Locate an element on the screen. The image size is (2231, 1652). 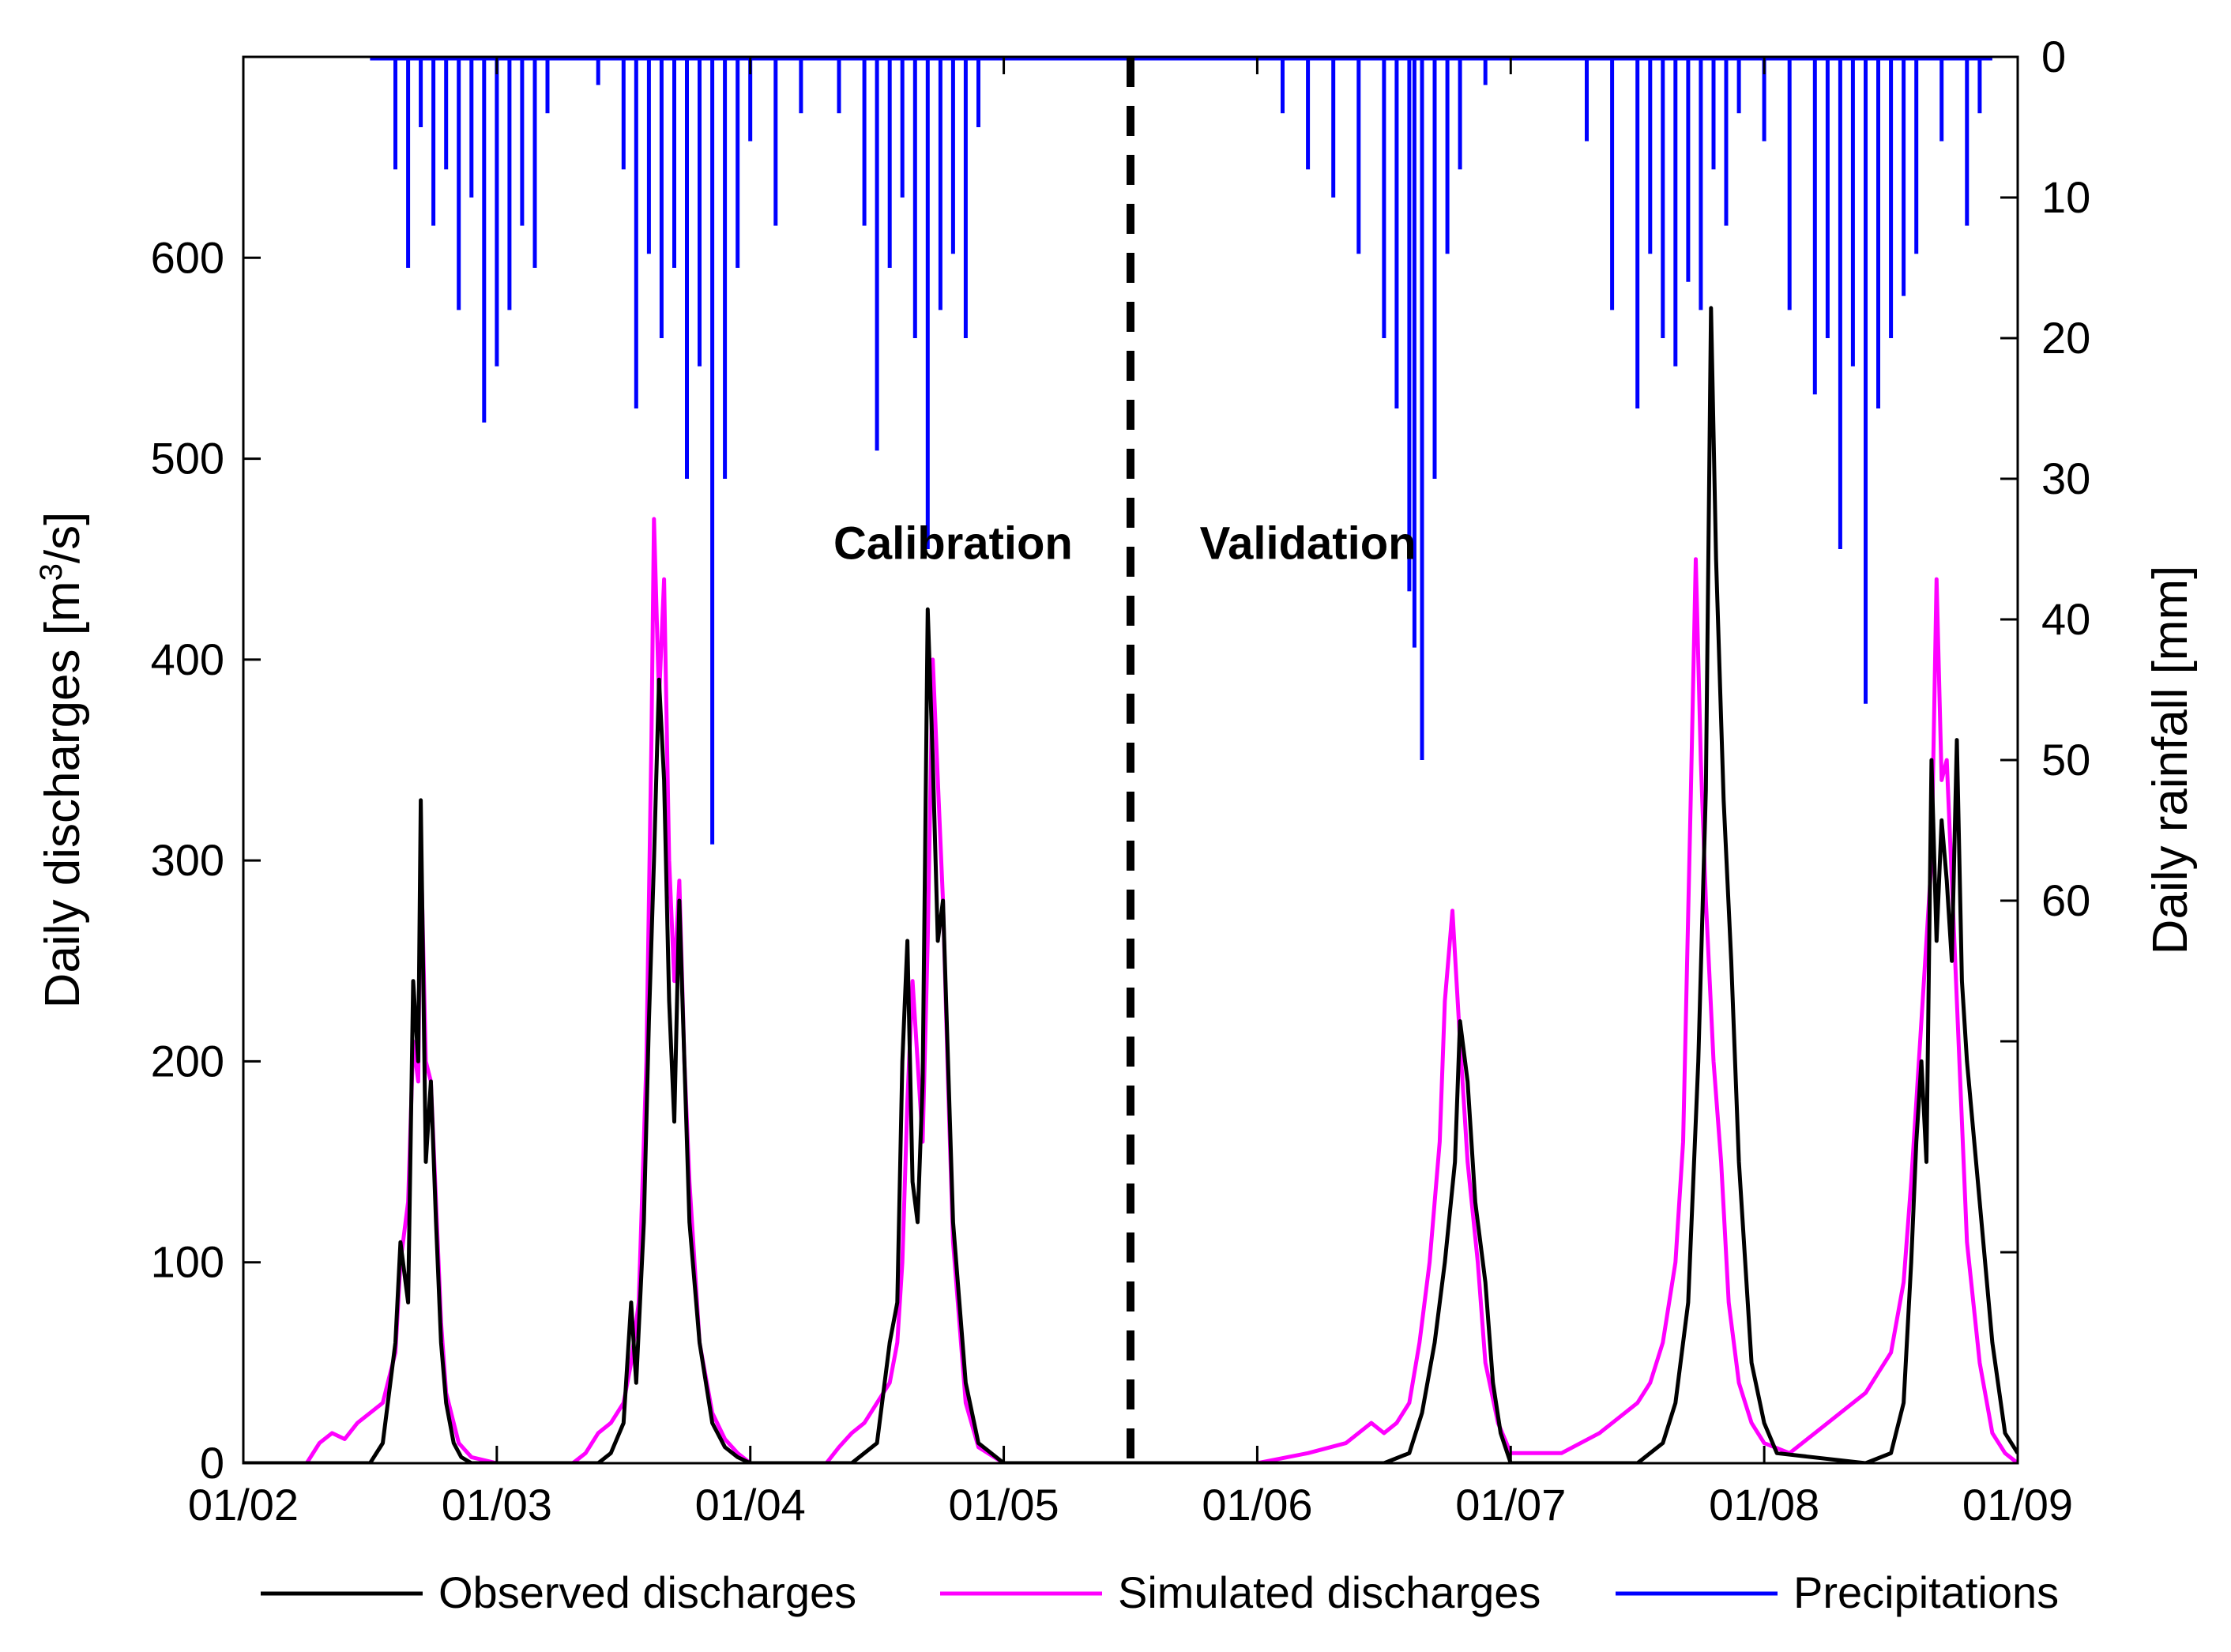
y-right-tick-label: 0 is located at coordinates (2053, 56).